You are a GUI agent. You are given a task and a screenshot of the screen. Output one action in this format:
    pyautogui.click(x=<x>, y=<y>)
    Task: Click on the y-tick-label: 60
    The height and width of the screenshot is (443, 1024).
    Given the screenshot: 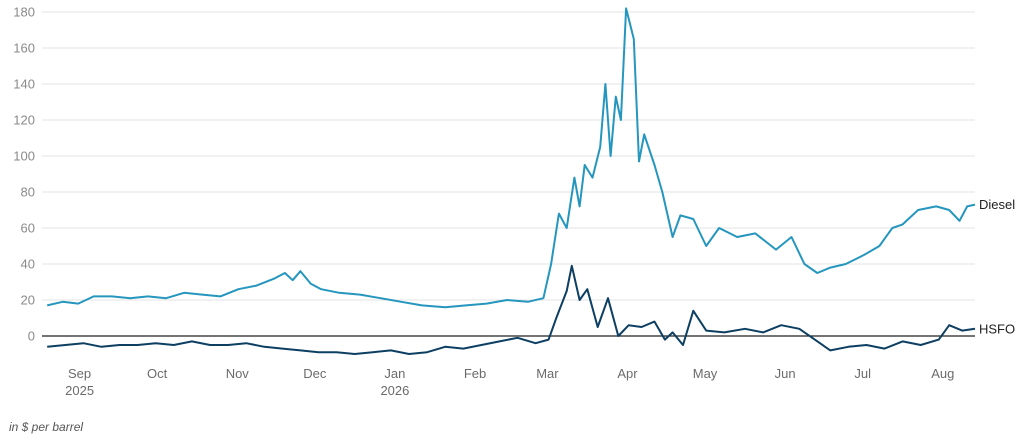 What is the action you would take?
    pyautogui.click(x=28, y=228)
    